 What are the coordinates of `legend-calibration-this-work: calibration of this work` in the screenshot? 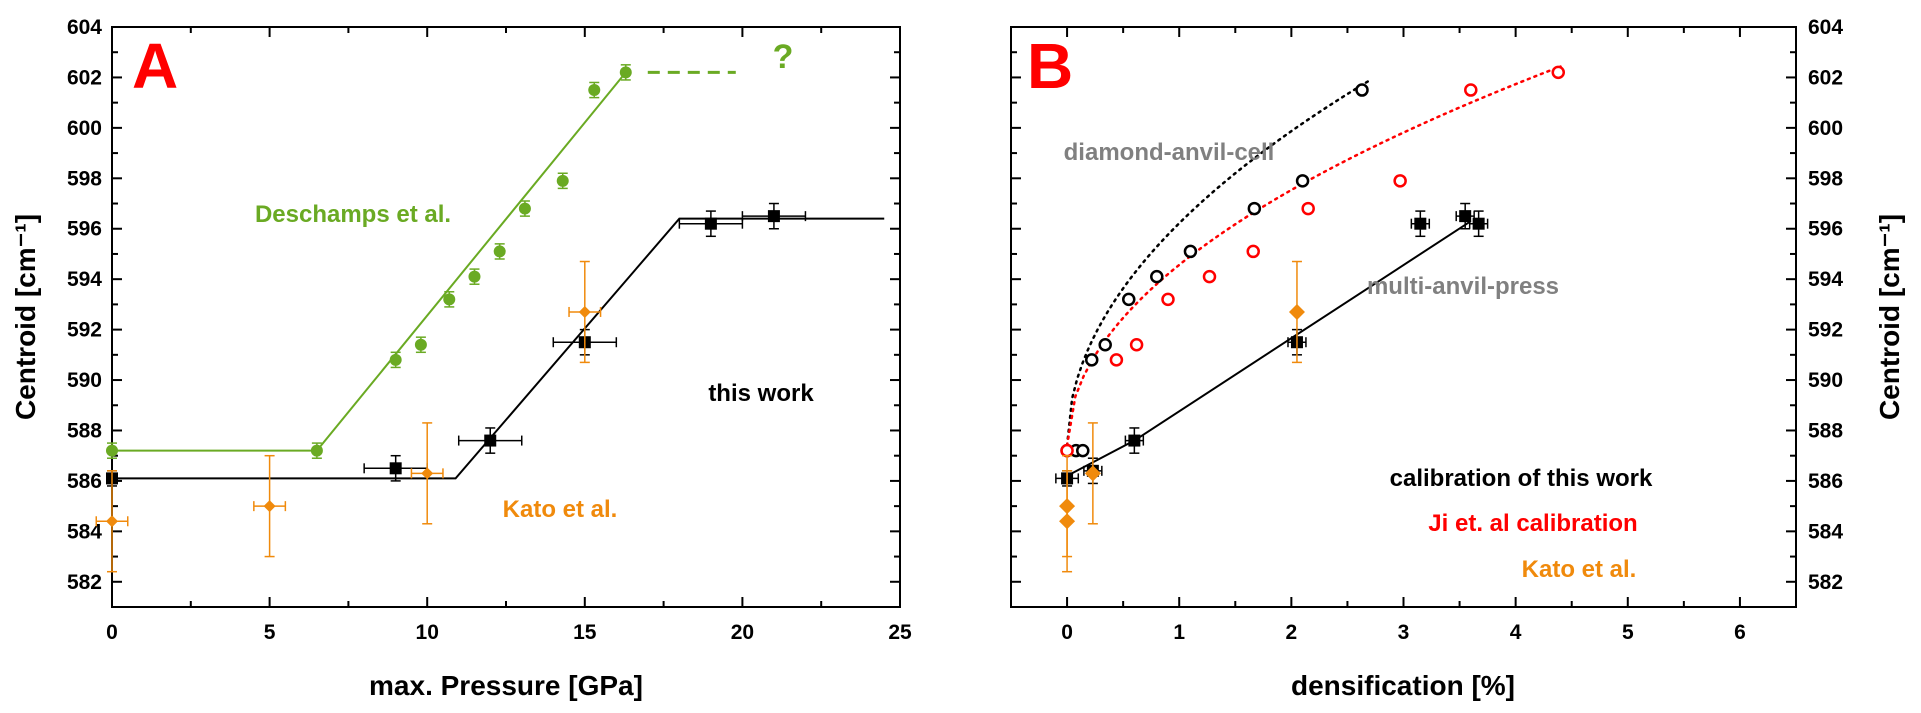 It's located at (1521, 478).